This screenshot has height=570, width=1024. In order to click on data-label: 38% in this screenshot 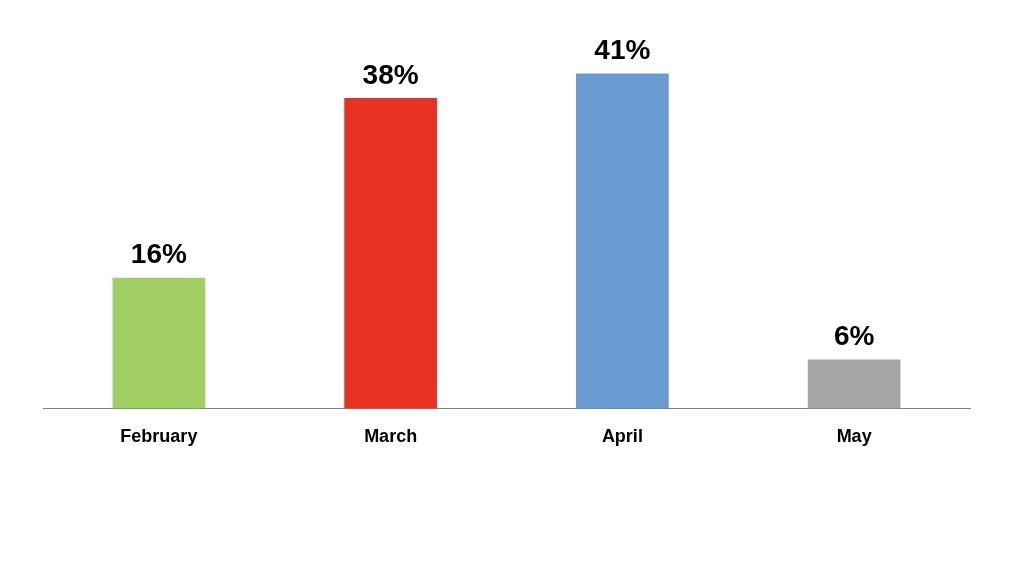, I will do `click(390, 74)`.